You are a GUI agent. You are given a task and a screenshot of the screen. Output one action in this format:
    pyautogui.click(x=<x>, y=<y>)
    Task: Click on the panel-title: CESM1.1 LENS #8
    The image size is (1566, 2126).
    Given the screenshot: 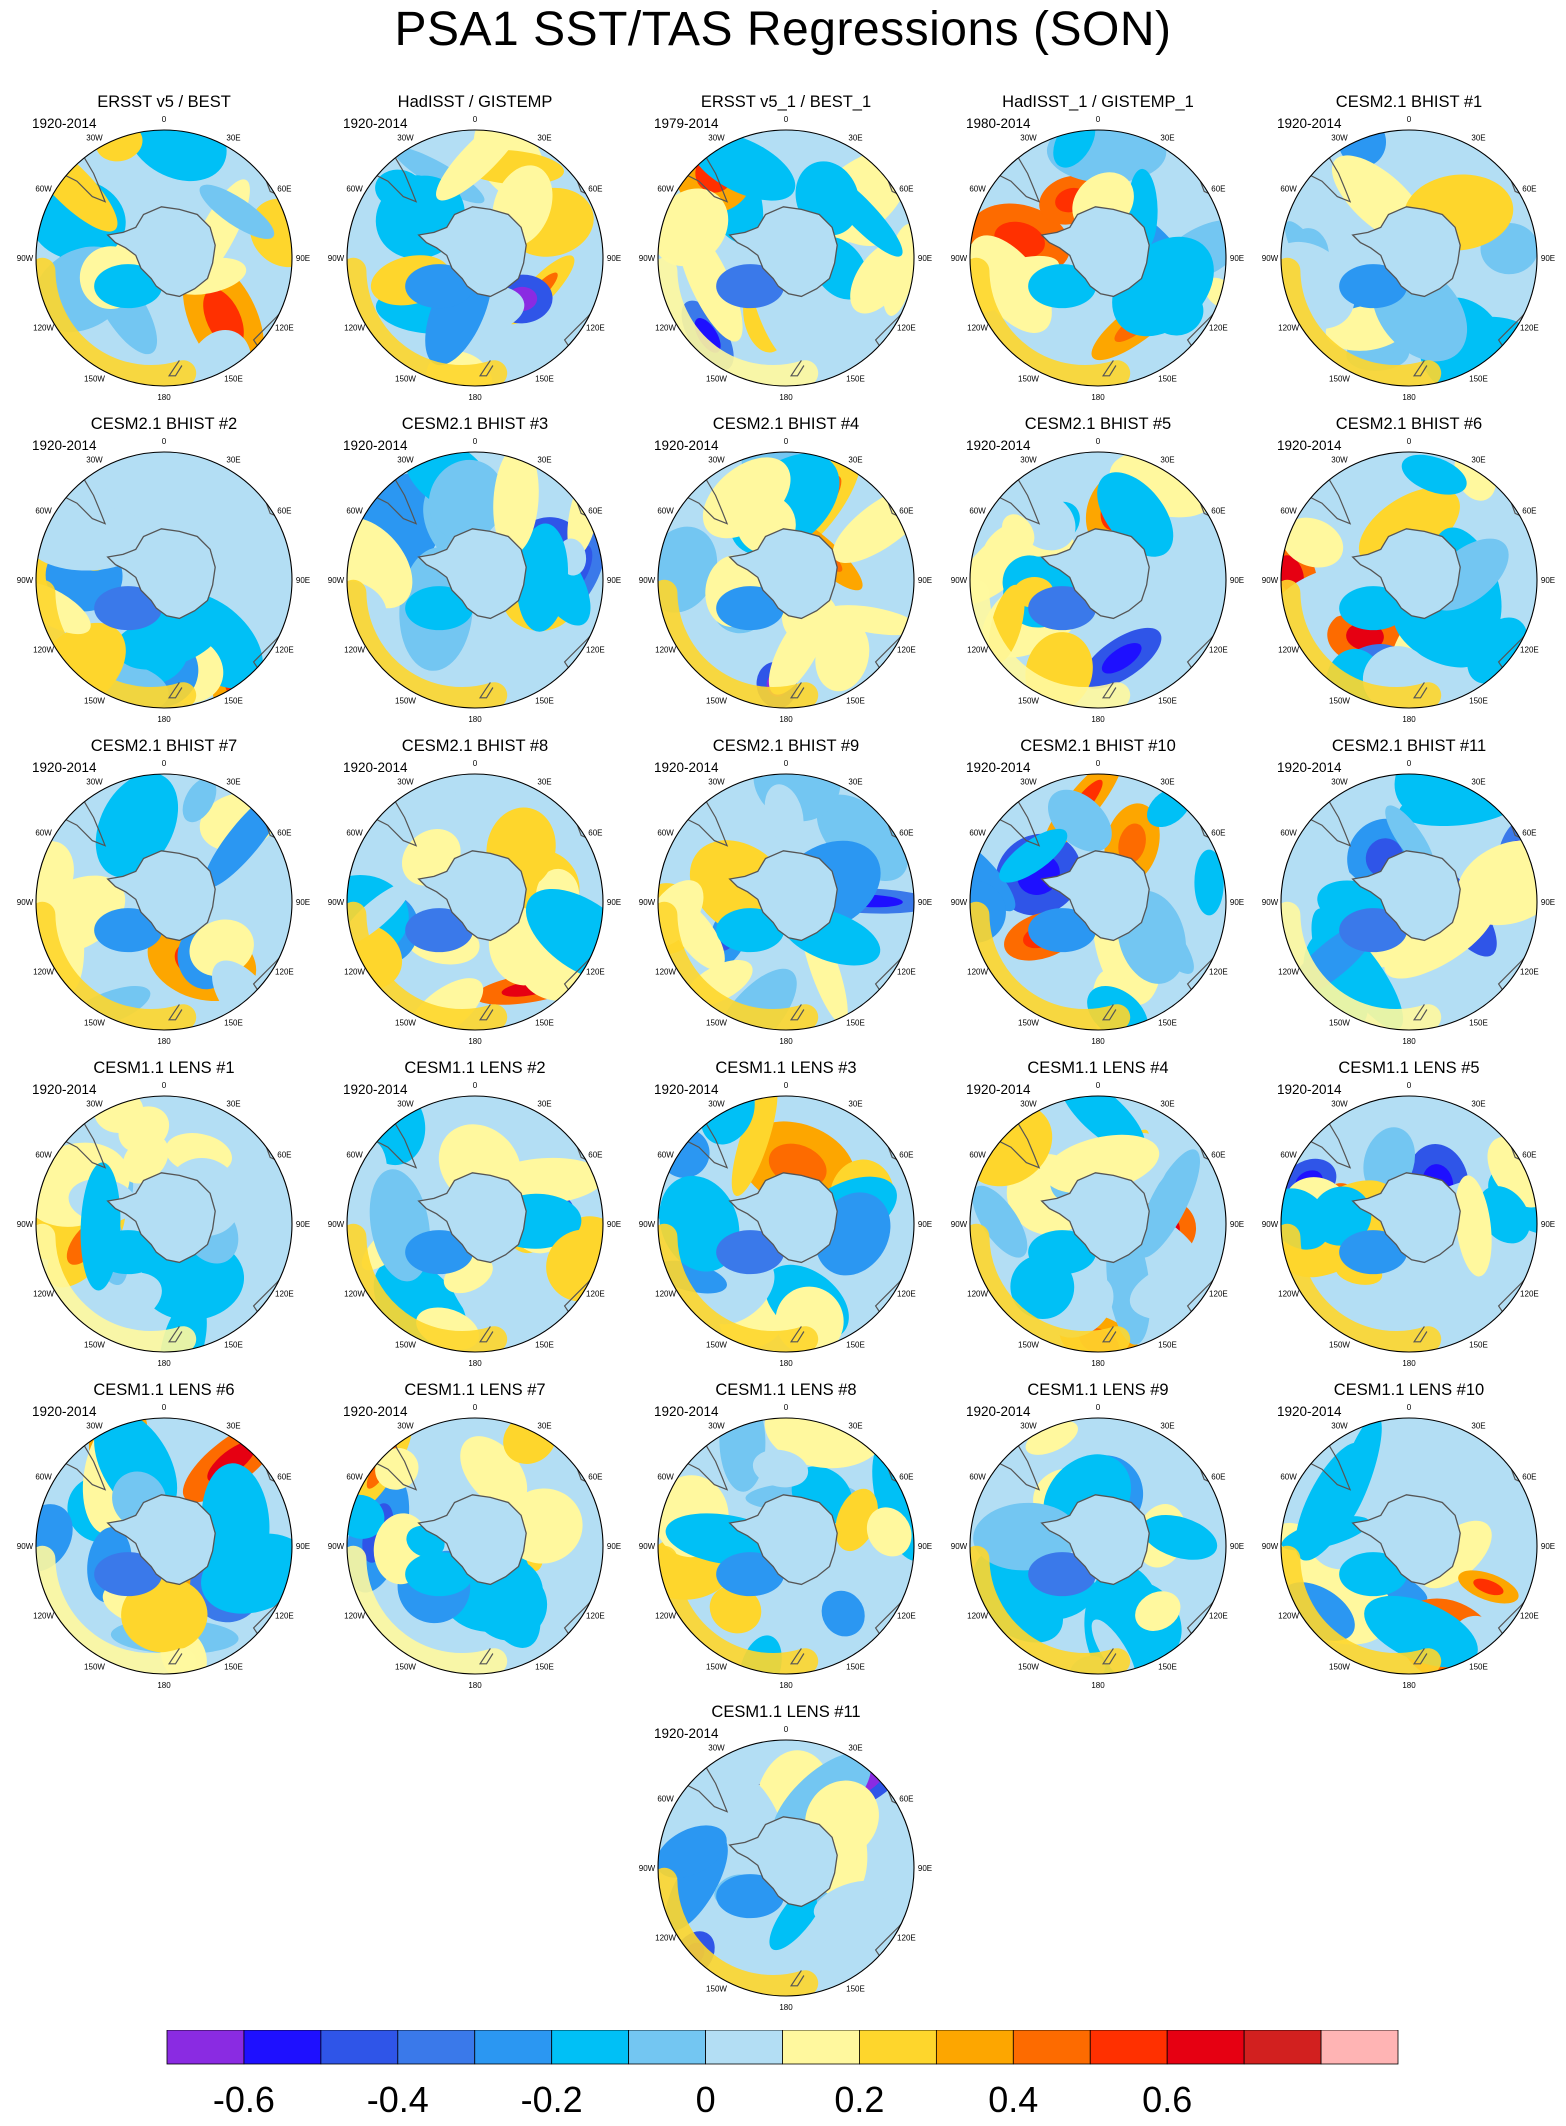 What is the action you would take?
    pyautogui.click(x=786, y=1390)
    